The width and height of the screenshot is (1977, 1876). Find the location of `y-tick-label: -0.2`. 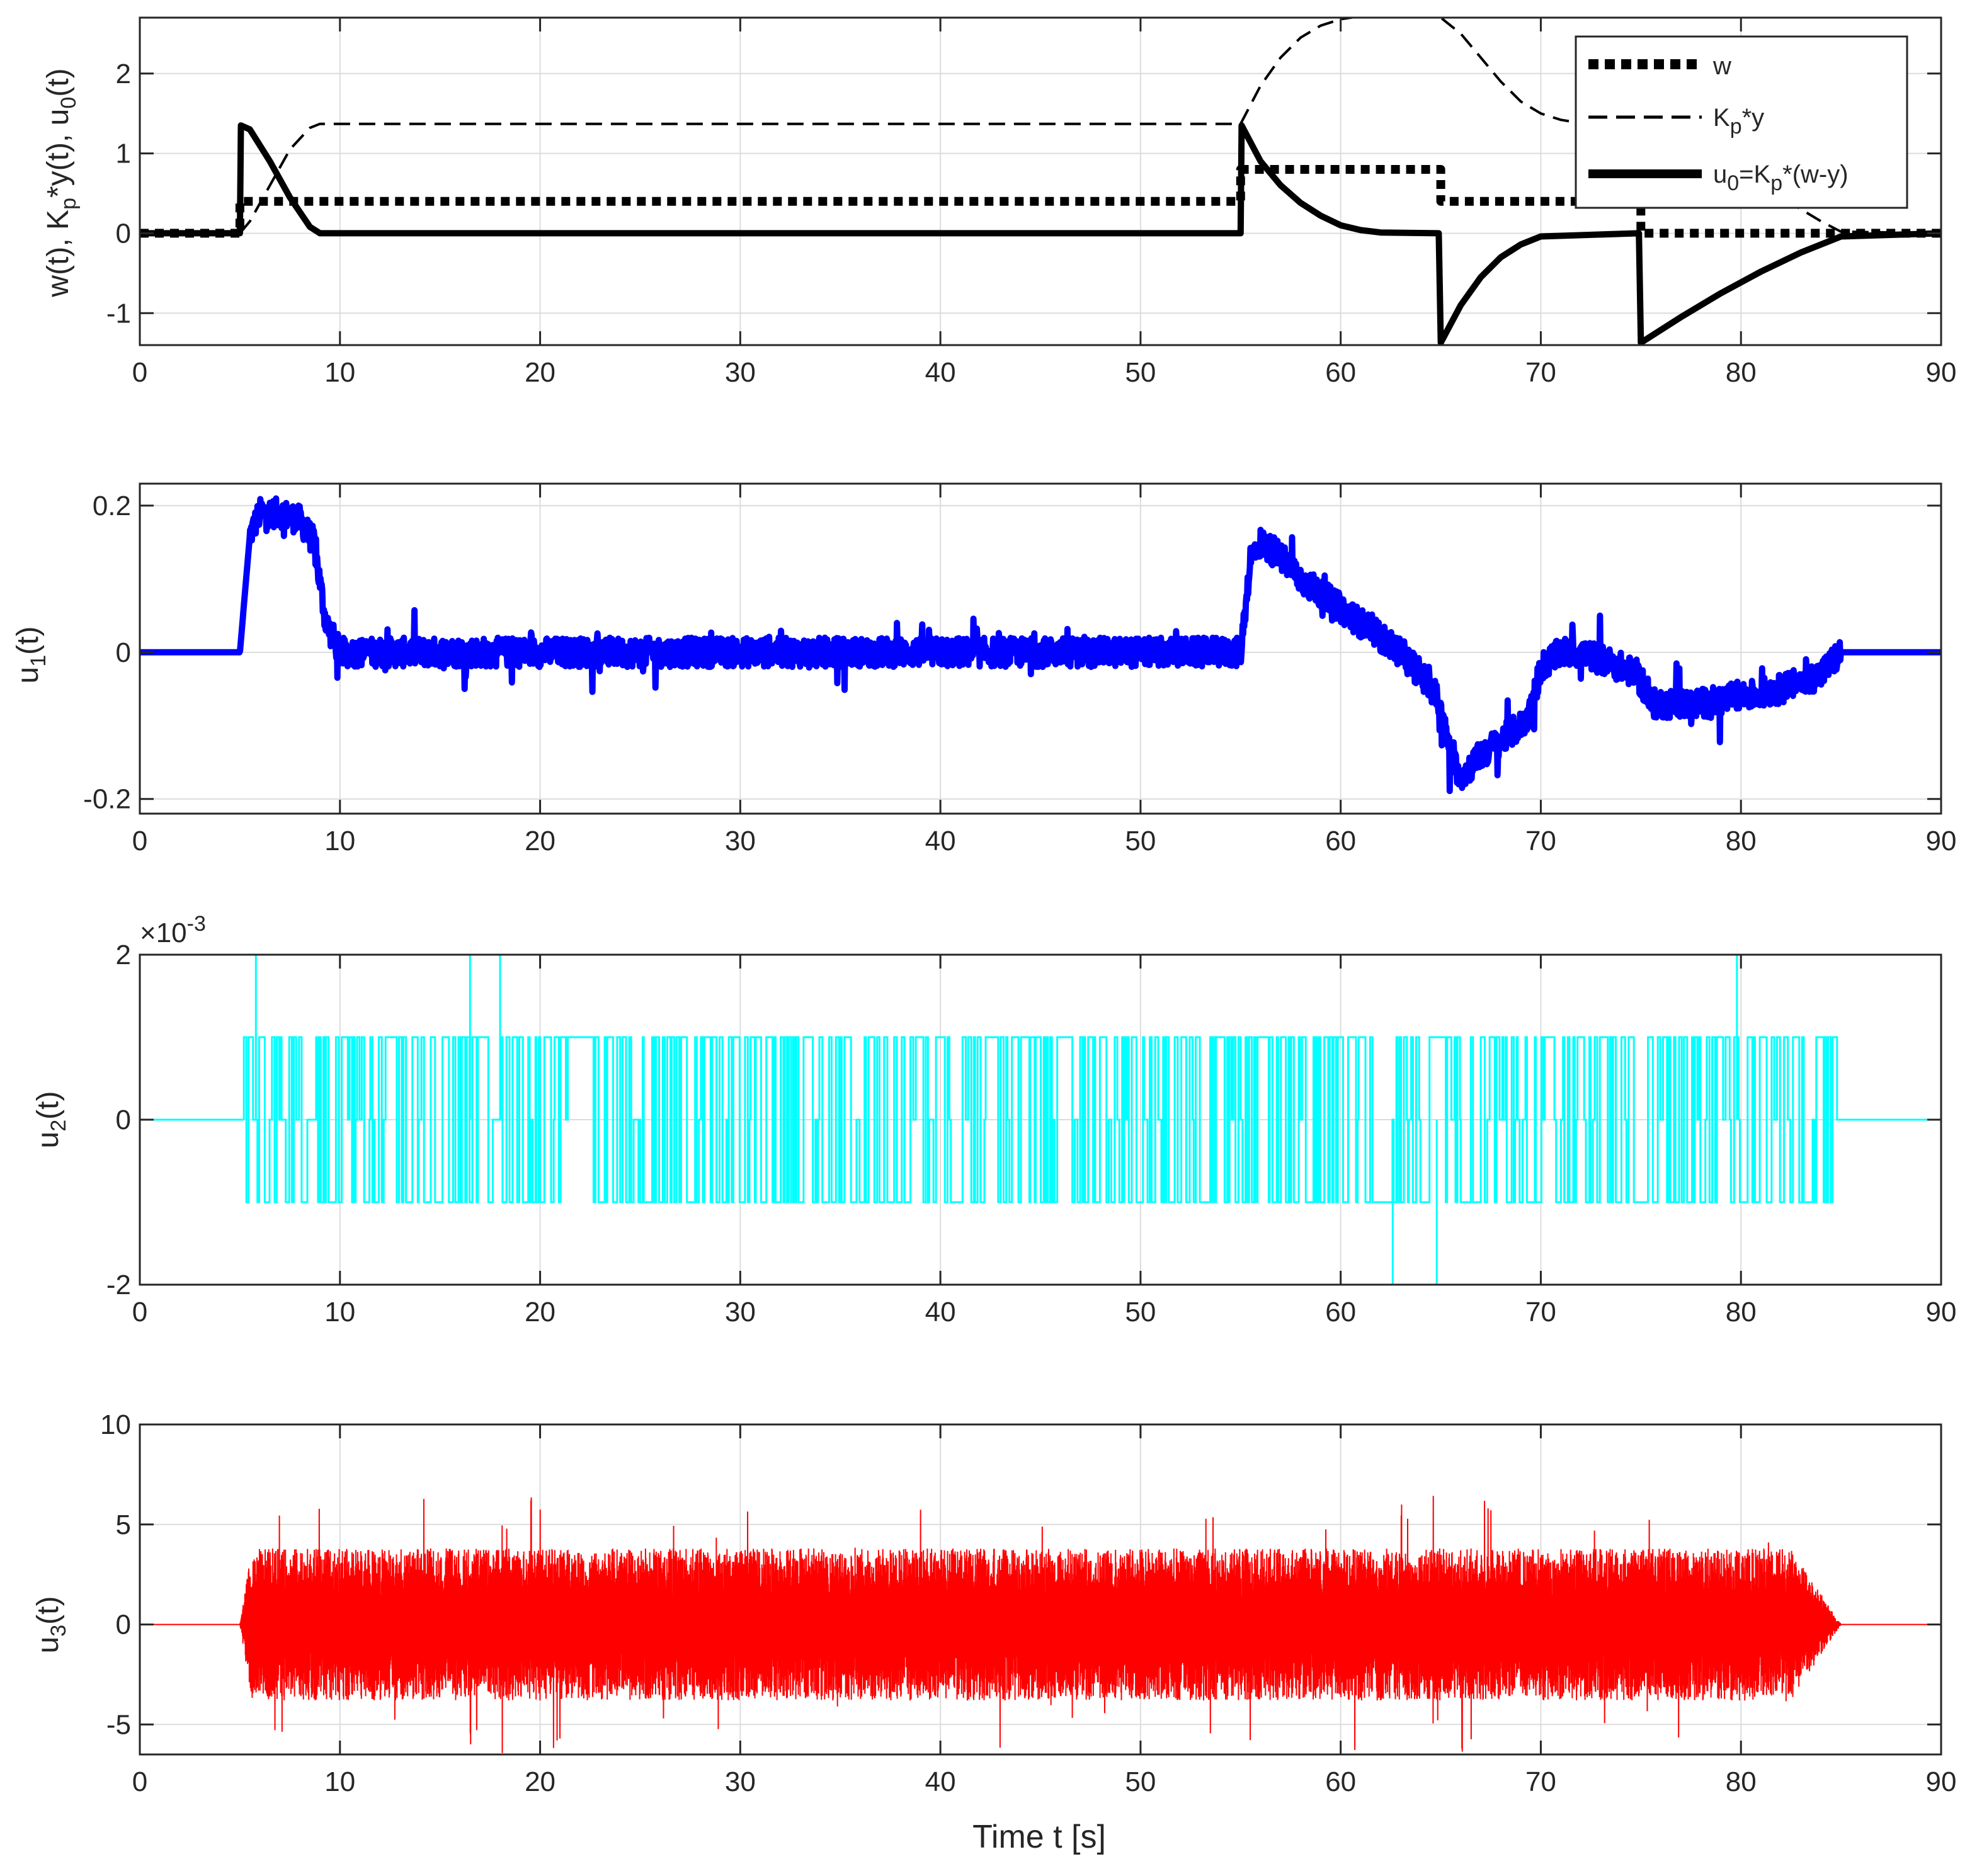

y-tick-label: -0.2 is located at coordinates (107, 799).